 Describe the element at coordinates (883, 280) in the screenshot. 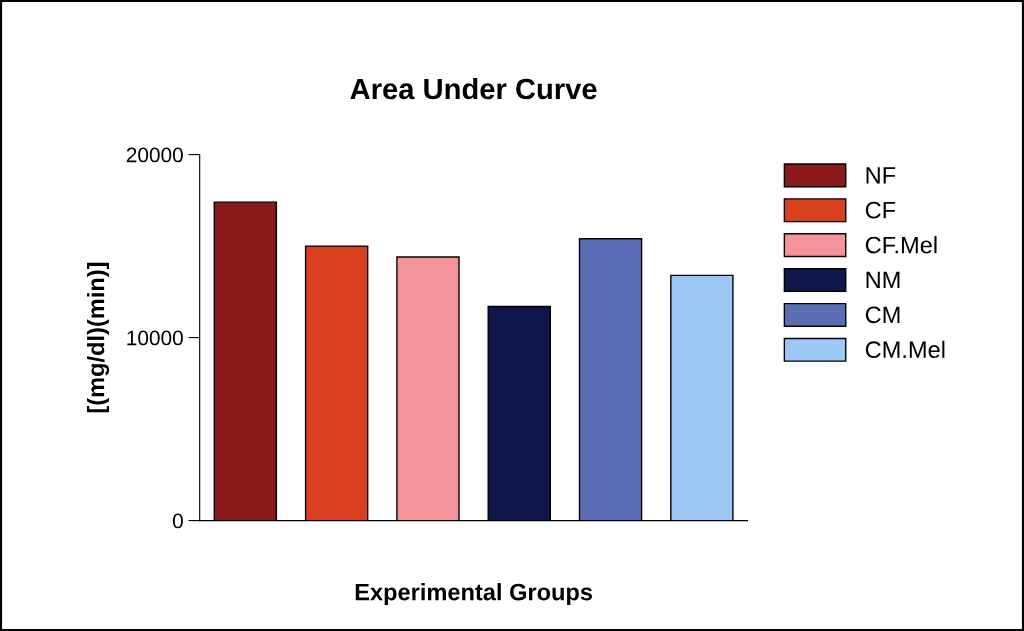

I see `legend-label: NM` at that location.